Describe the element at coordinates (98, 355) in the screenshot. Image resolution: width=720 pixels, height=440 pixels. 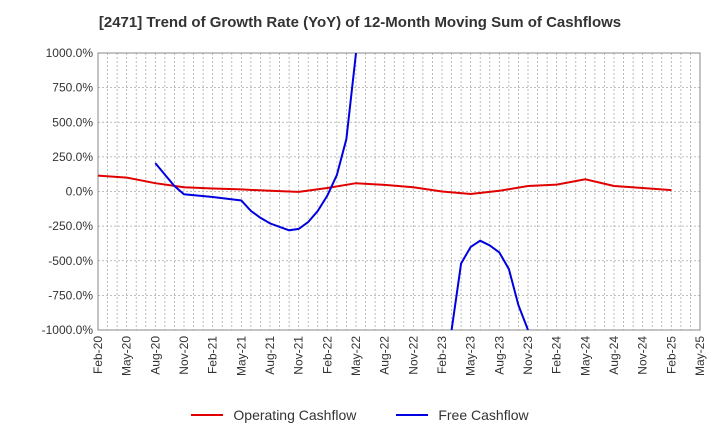
I see `x-tick-label: Feb-20` at that location.